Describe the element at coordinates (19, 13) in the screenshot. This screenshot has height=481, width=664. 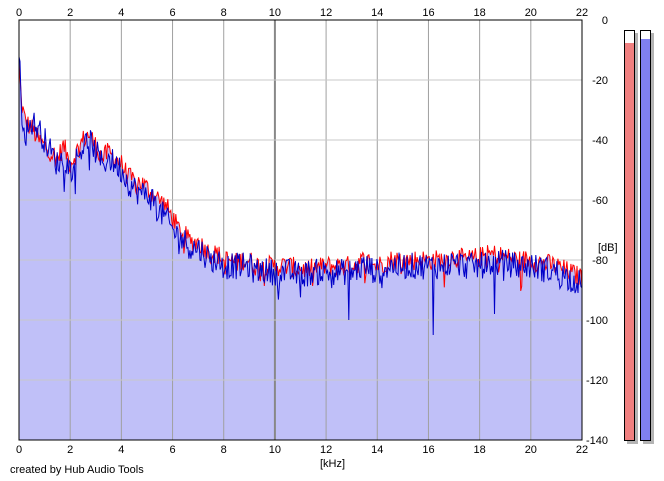
I see `x-tick-label-top: 0` at that location.